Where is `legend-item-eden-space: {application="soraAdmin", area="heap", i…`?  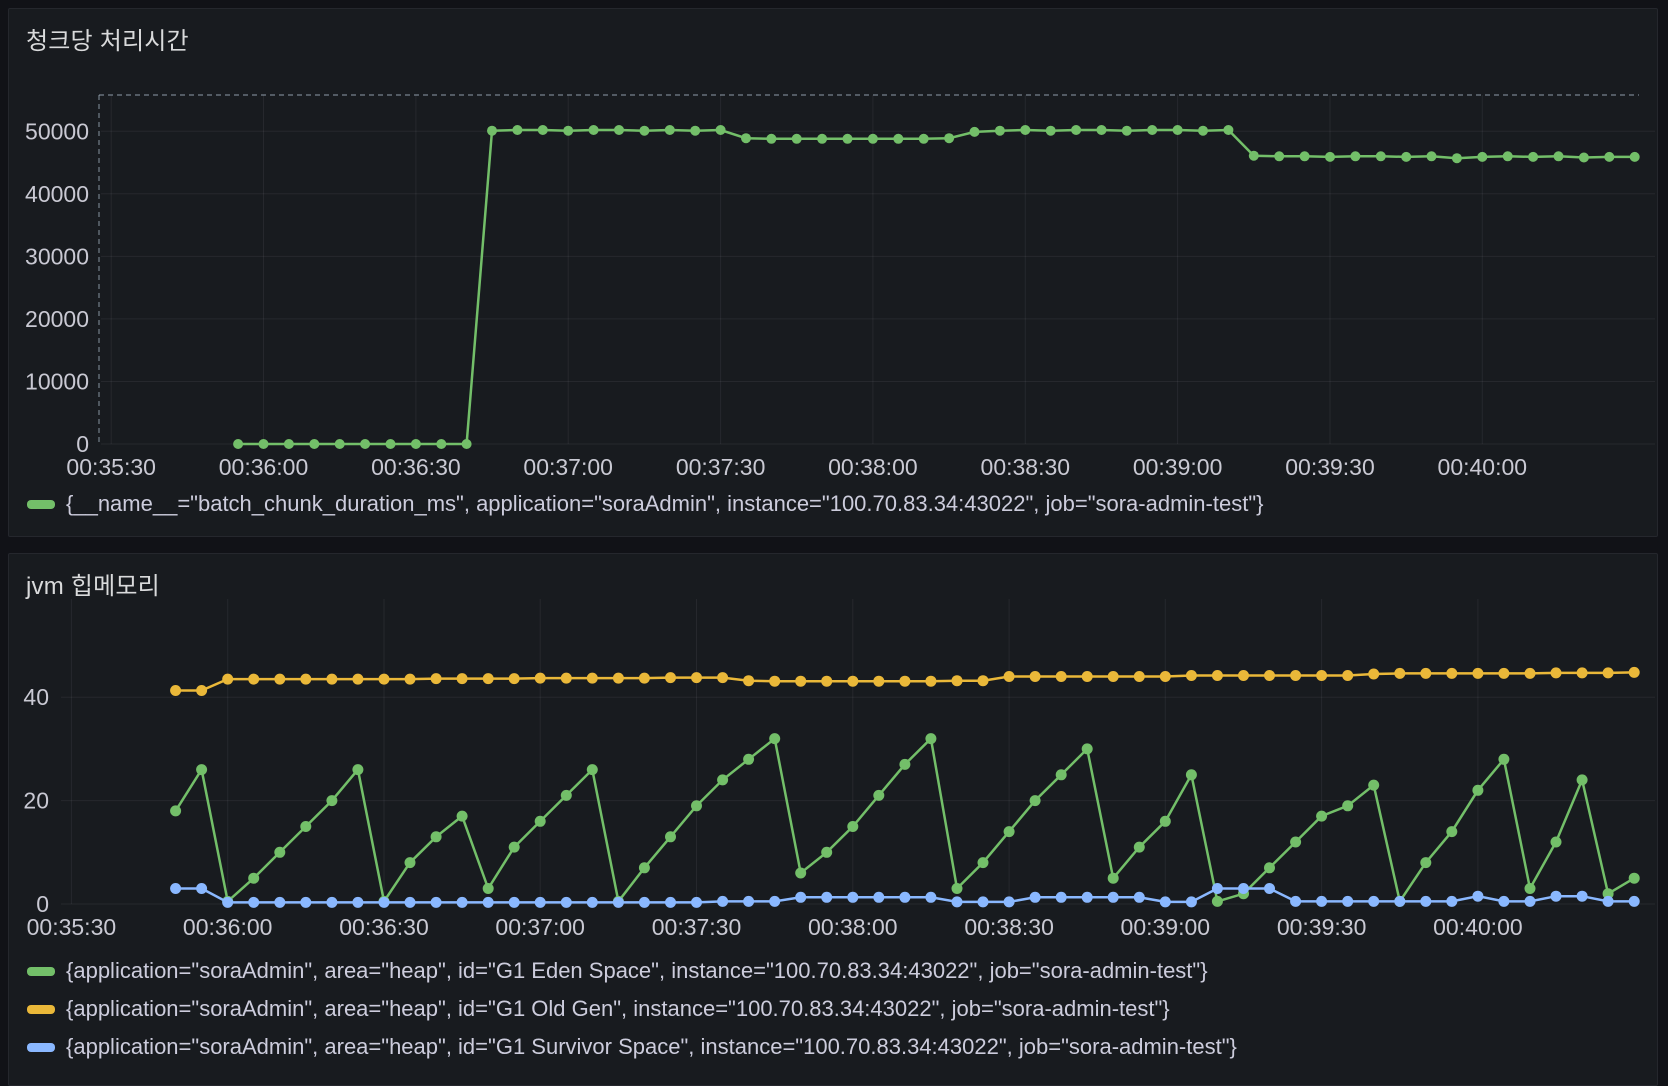
legend-item-eden-space: {application="soraAdmin", area="heap", i… is located at coordinates (632, 971).